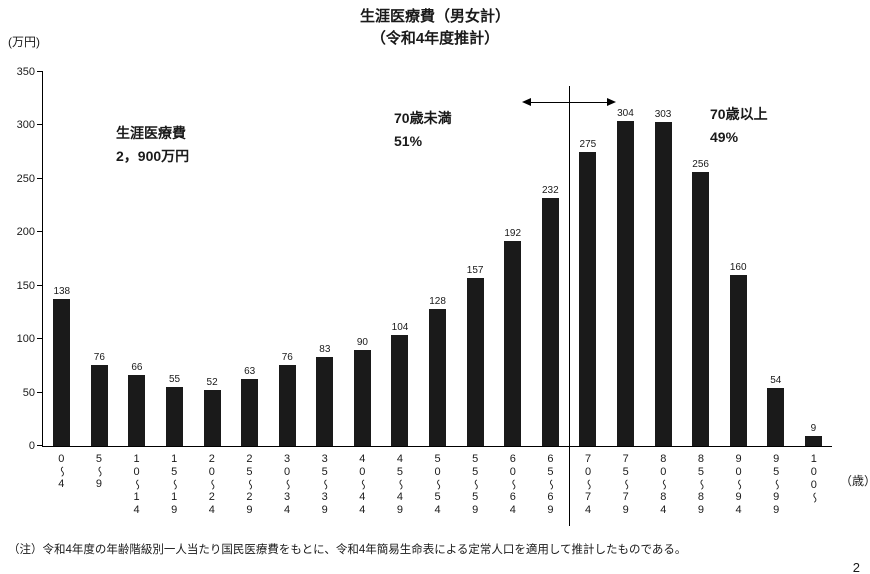 This screenshot has height=574, width=870. I want to click on bar-value-label: 256, so click(700, 165).